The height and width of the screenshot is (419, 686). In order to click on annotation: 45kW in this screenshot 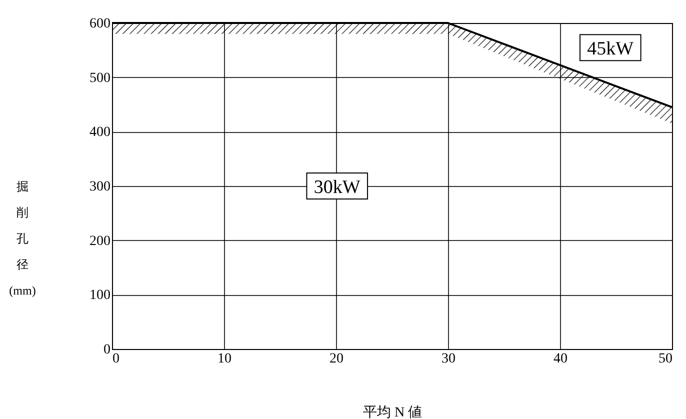, I will do `click(610, 49)`.